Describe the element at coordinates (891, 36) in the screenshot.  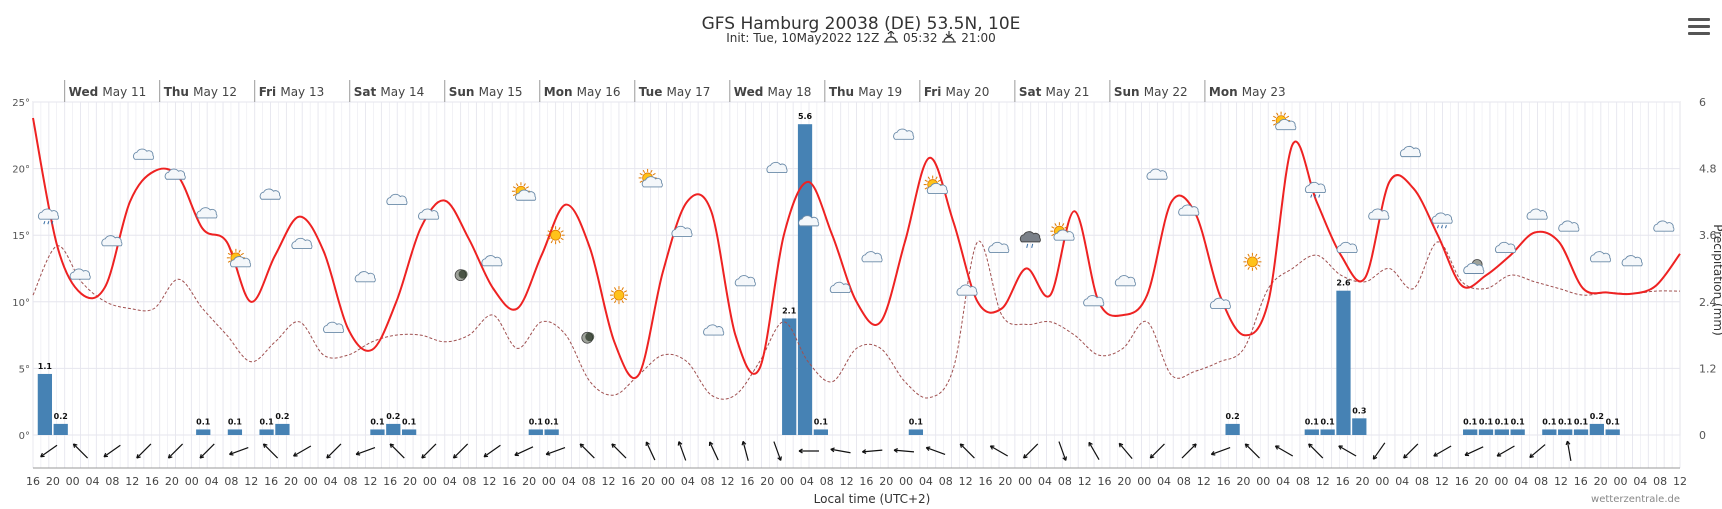
I see `sunrise-icon` at that location.